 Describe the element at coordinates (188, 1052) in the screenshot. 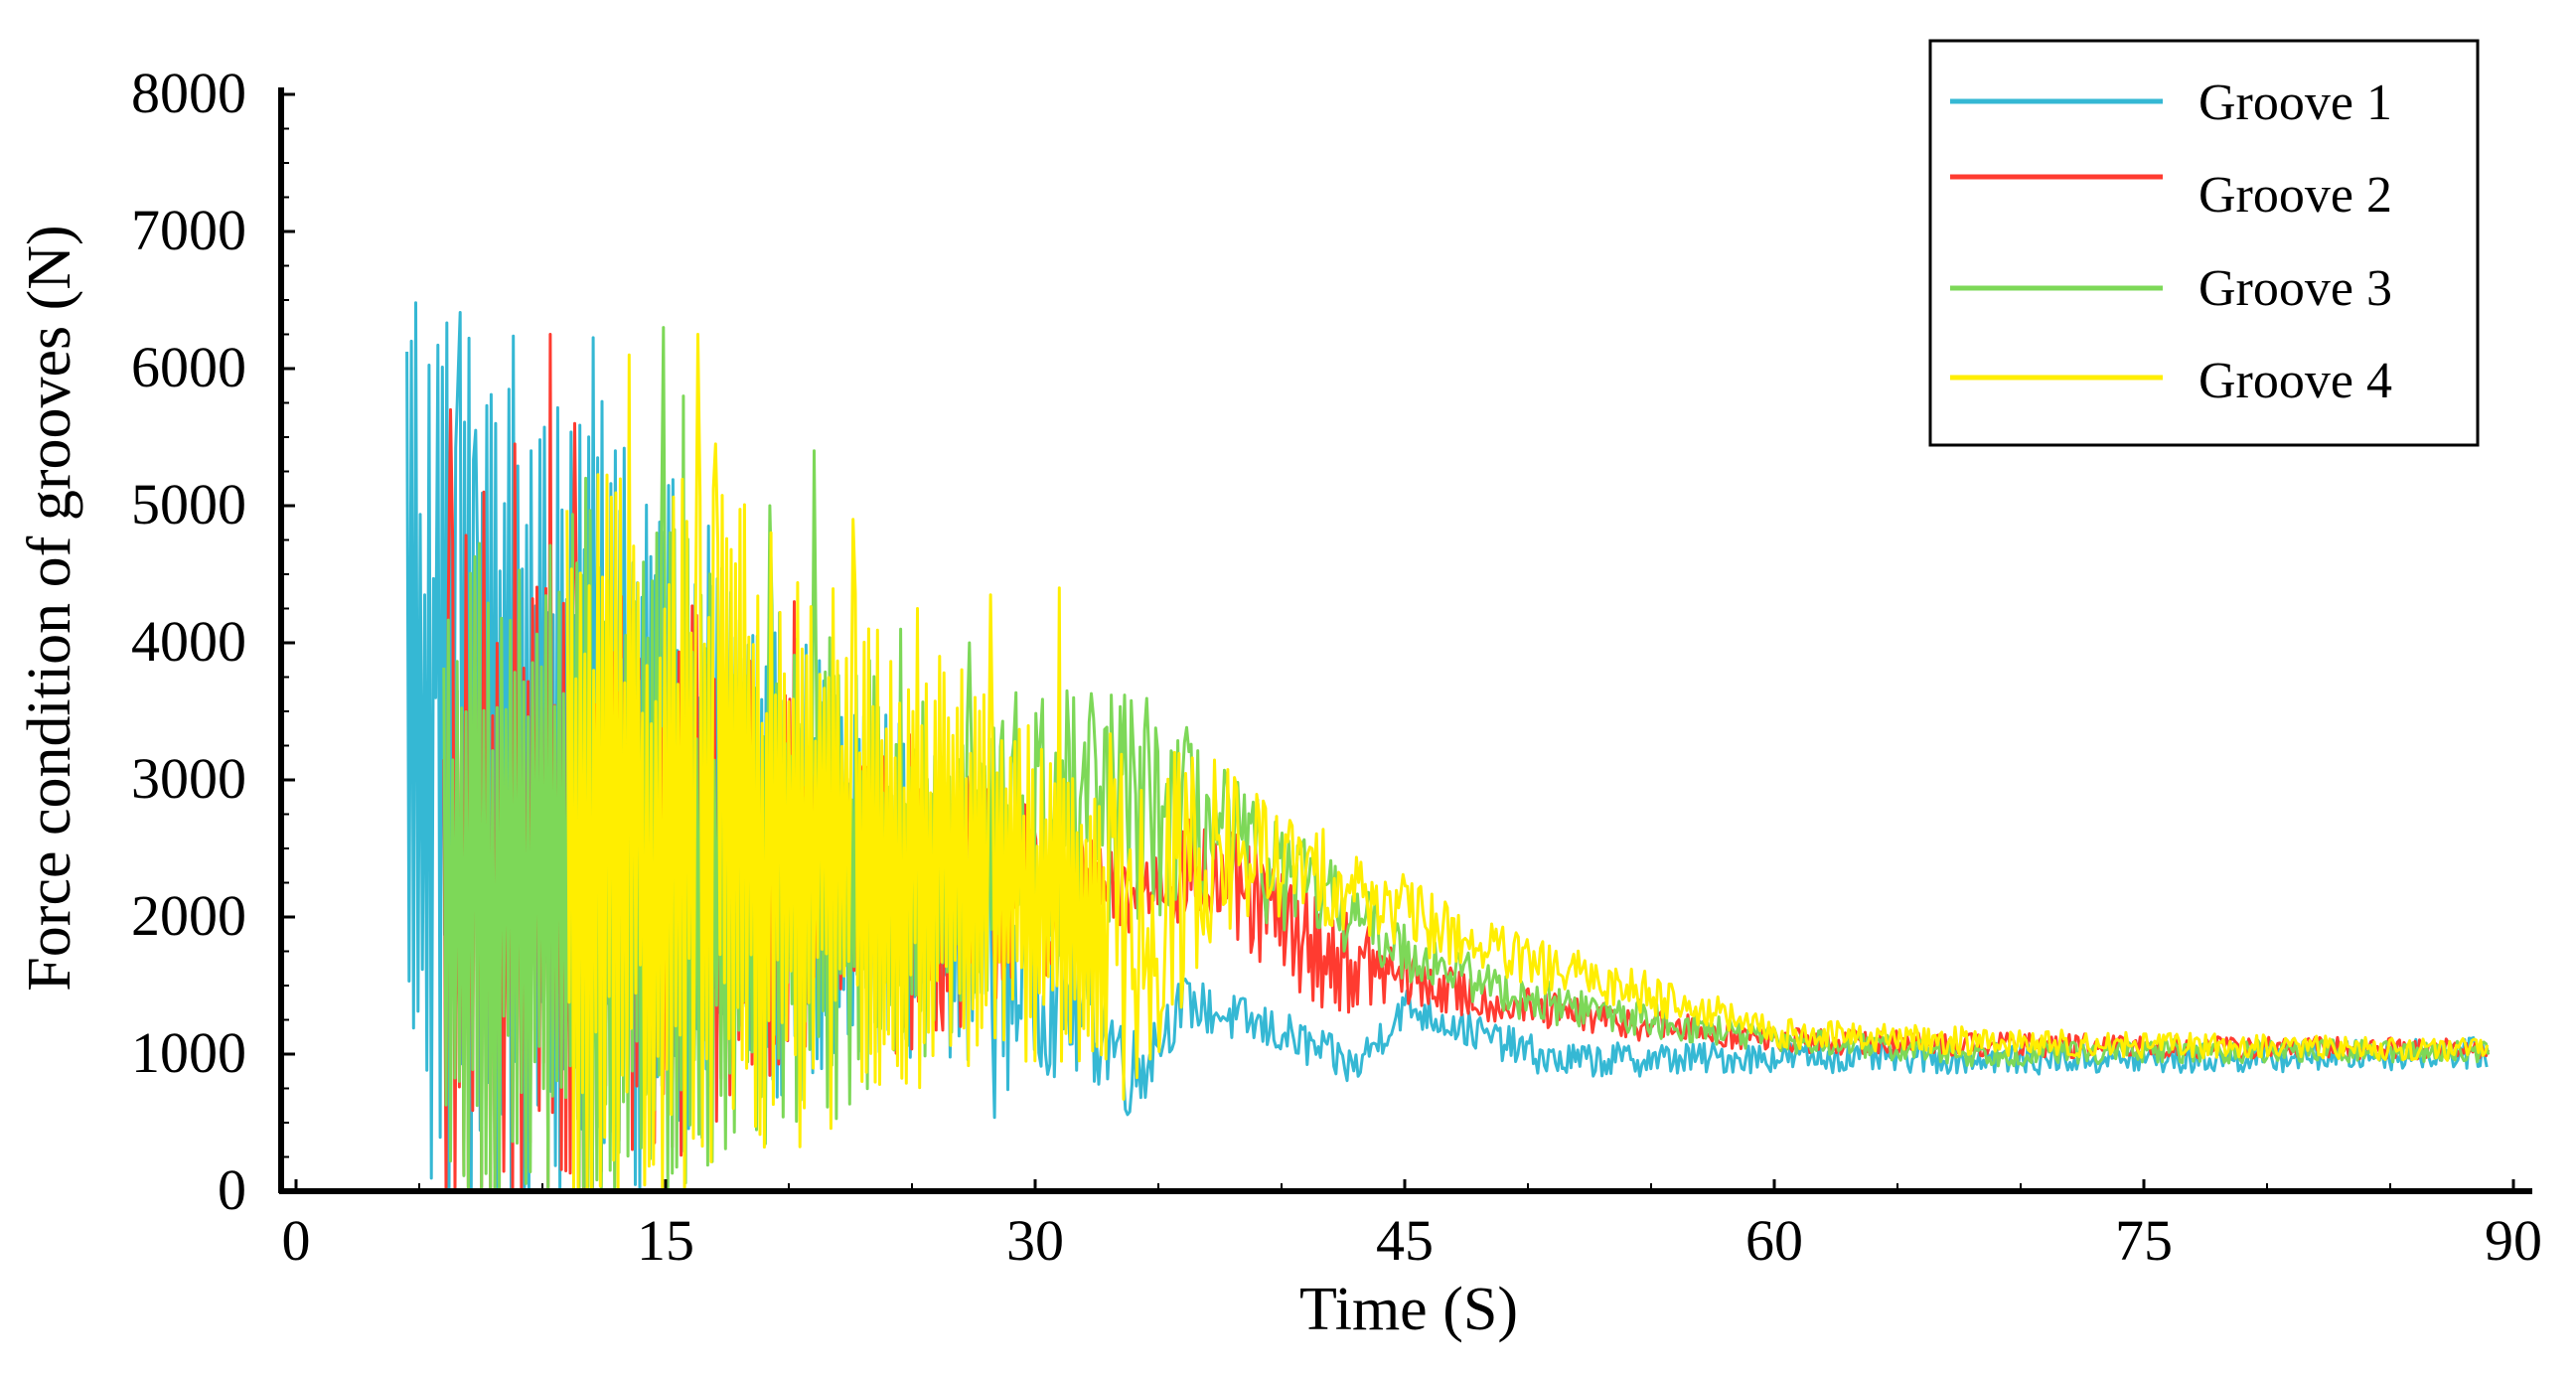

I see `y-tick-label: 1000` at that location.